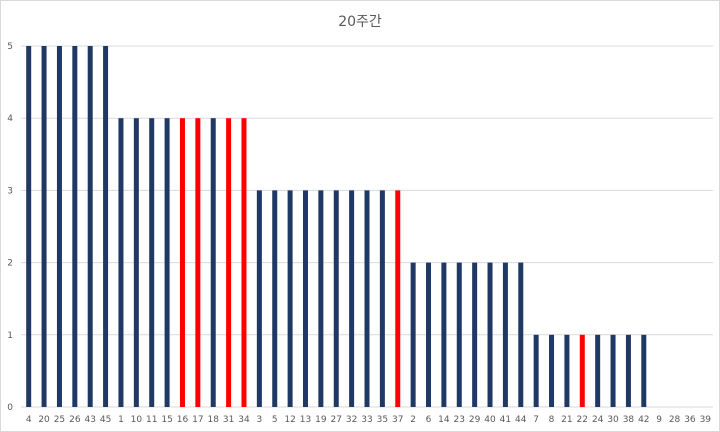  What do you see at coordinates (505, 420) in the screenshot?
I see `x-tick-label: 41` at bounding box center [505, 420].